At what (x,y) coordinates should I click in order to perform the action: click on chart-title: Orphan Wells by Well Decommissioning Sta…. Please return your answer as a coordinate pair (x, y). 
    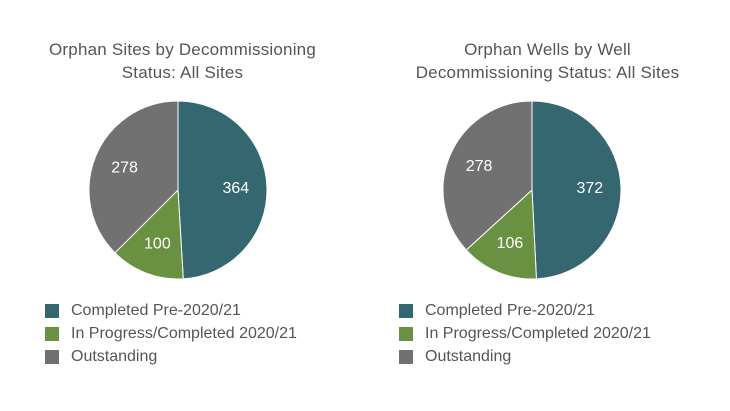
    Looking at the image, I should click on (547, 61).